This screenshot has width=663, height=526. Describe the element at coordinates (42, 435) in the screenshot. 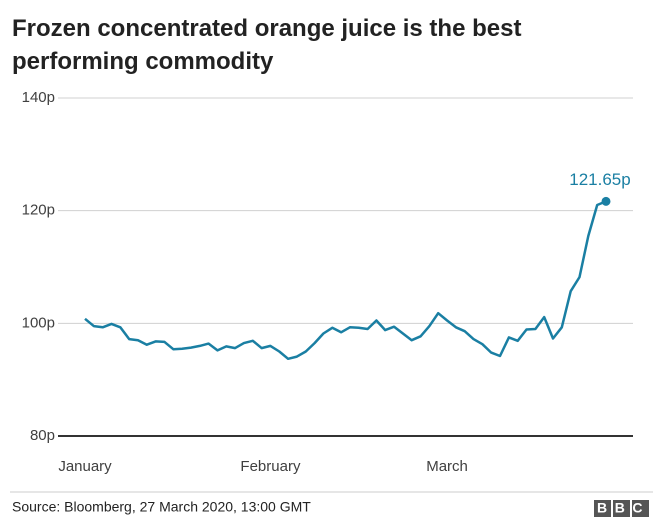

I see `y-tick-label: 80p` at that location.